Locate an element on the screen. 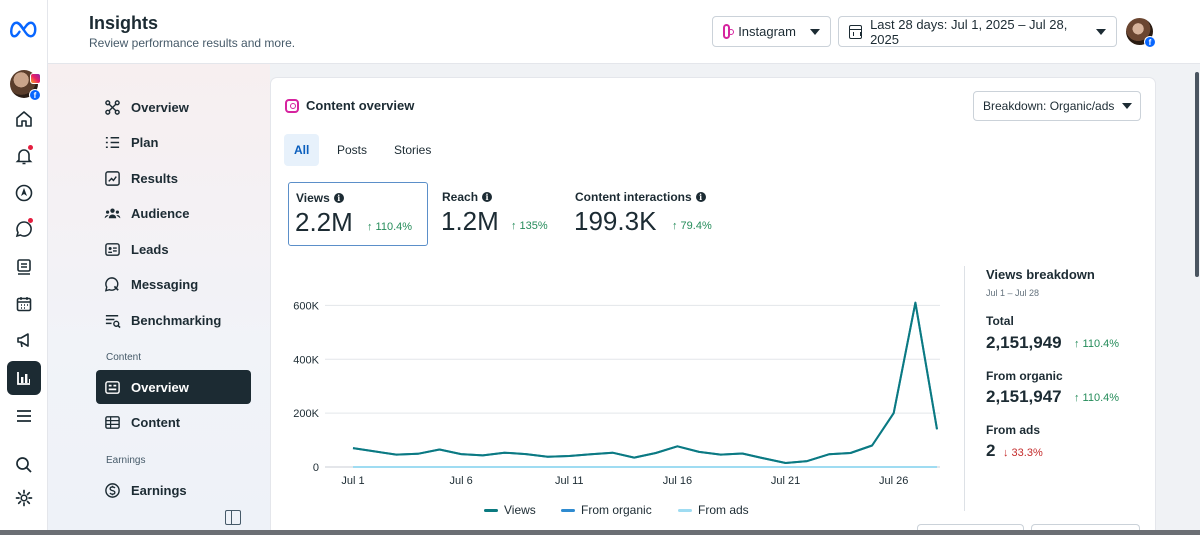 The image size is (1200, 535). nav-item-label: Earnings is located at coordinates (159, 490).